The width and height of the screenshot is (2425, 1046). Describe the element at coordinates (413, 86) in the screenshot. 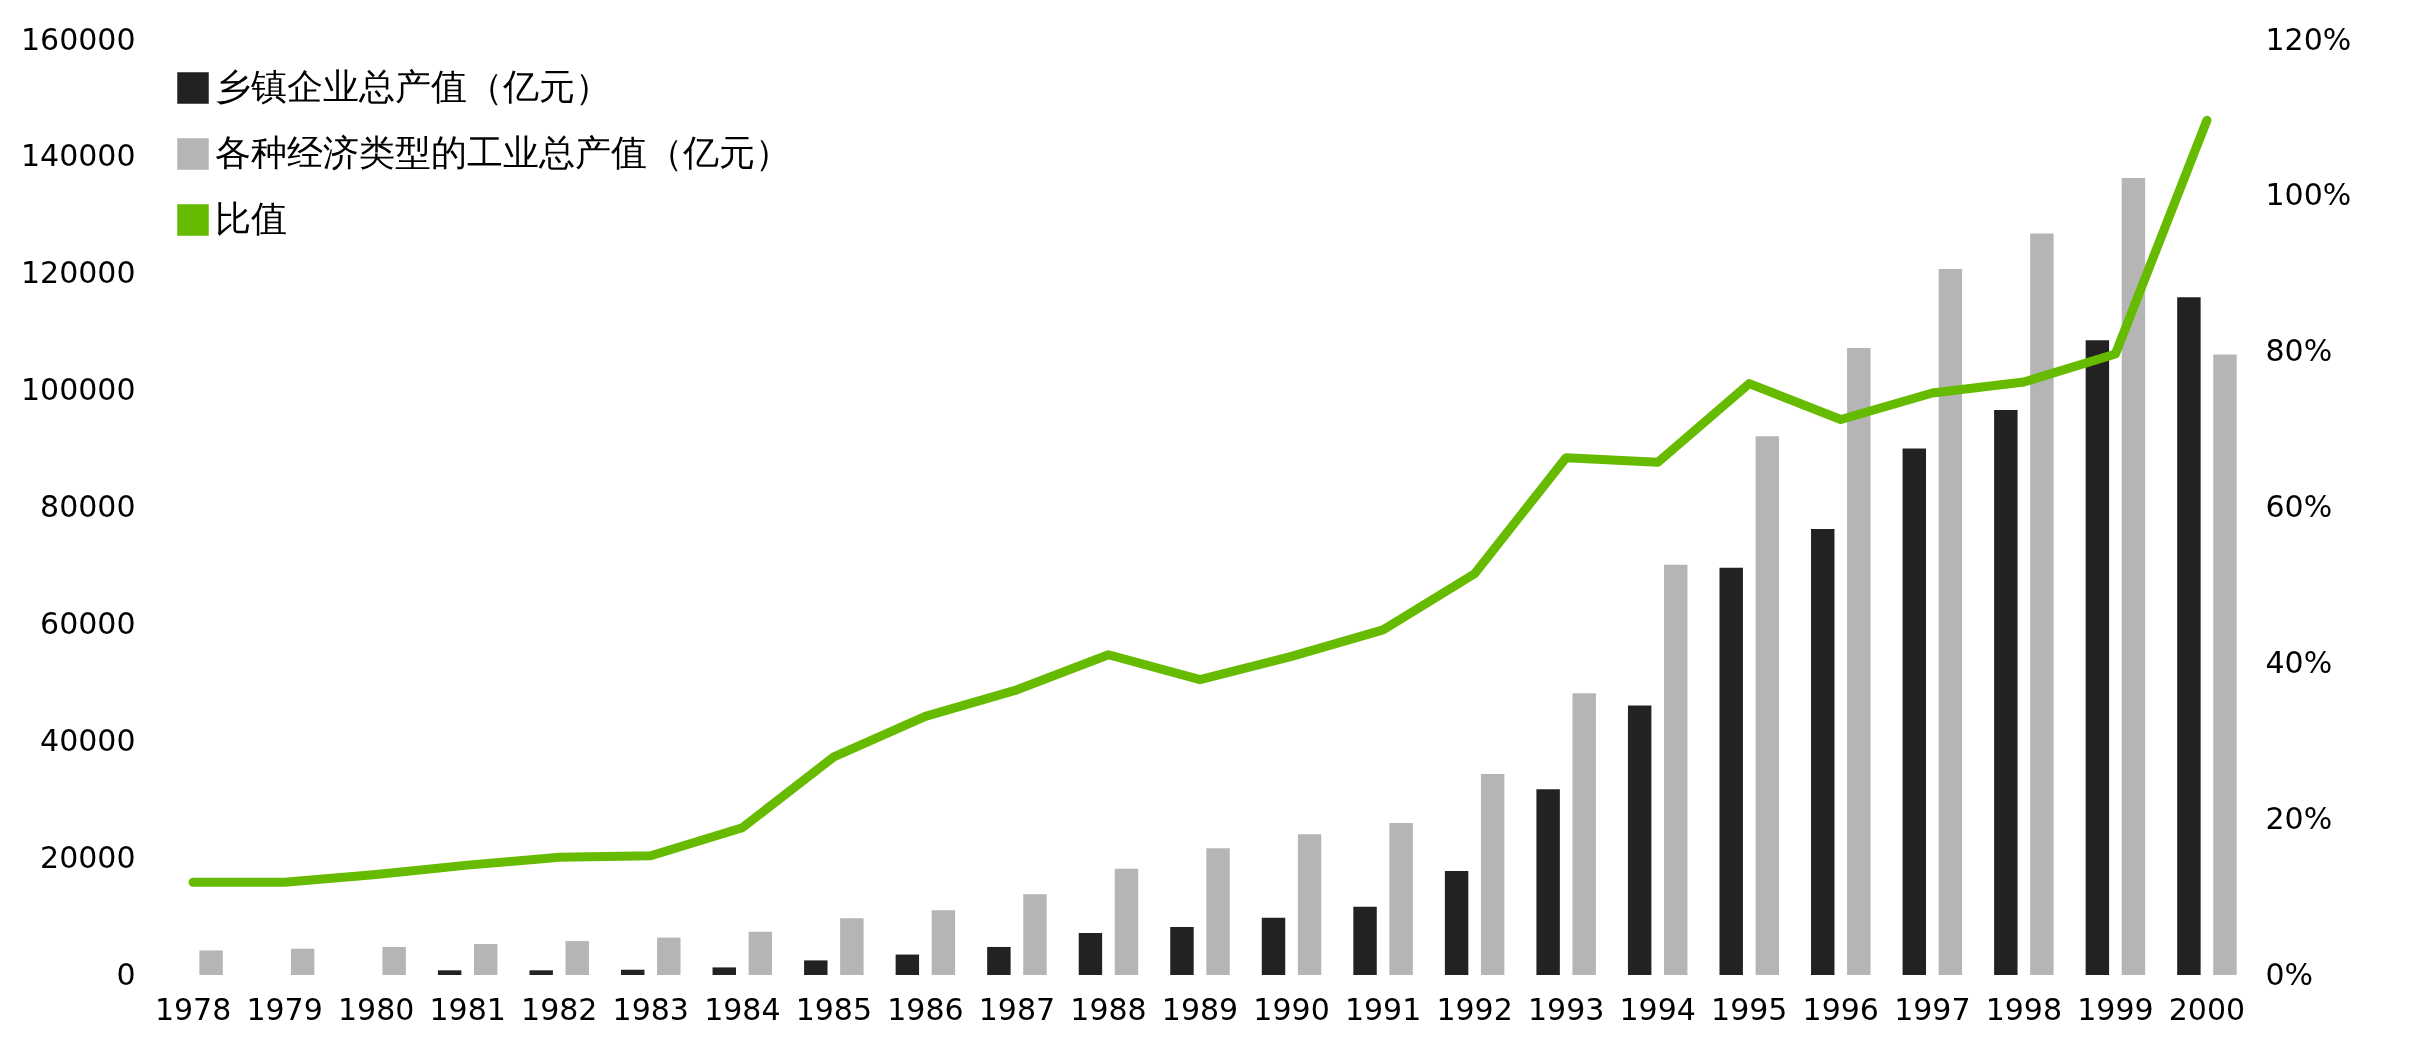

I see `legend-label: 乡镇企业总产值（亿元）` at that location.